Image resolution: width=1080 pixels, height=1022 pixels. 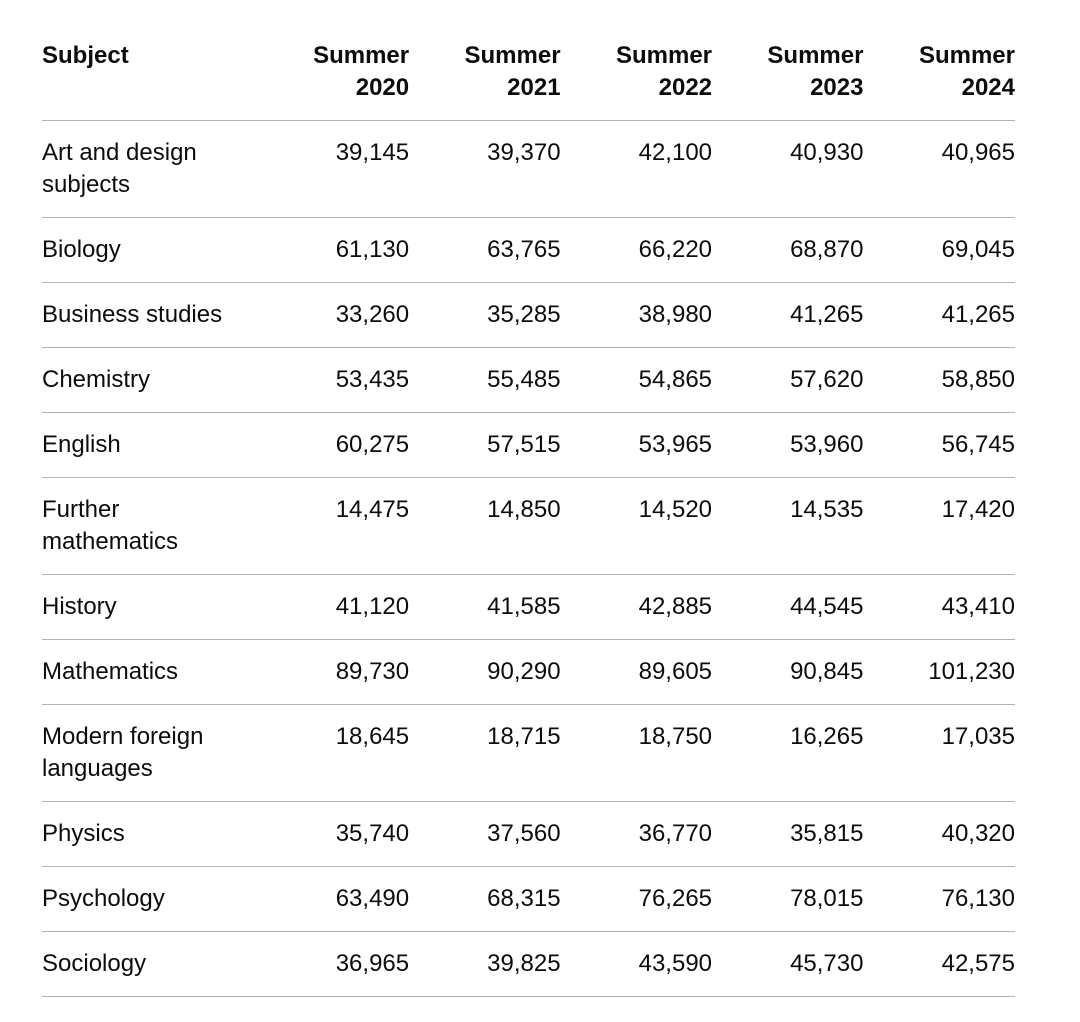 What do you see at coordinates (333, 607) in the screenshot?
I see `value-cell: 41,120` at bounding box center [333, 607].